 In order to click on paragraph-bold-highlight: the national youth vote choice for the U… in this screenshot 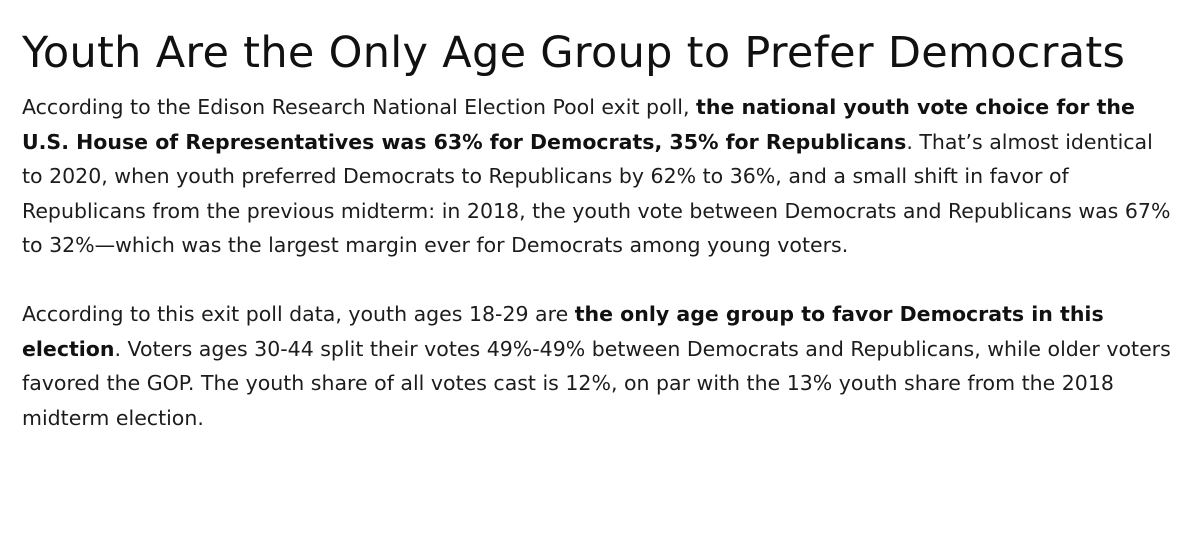, I will do `click(578, 124)`.